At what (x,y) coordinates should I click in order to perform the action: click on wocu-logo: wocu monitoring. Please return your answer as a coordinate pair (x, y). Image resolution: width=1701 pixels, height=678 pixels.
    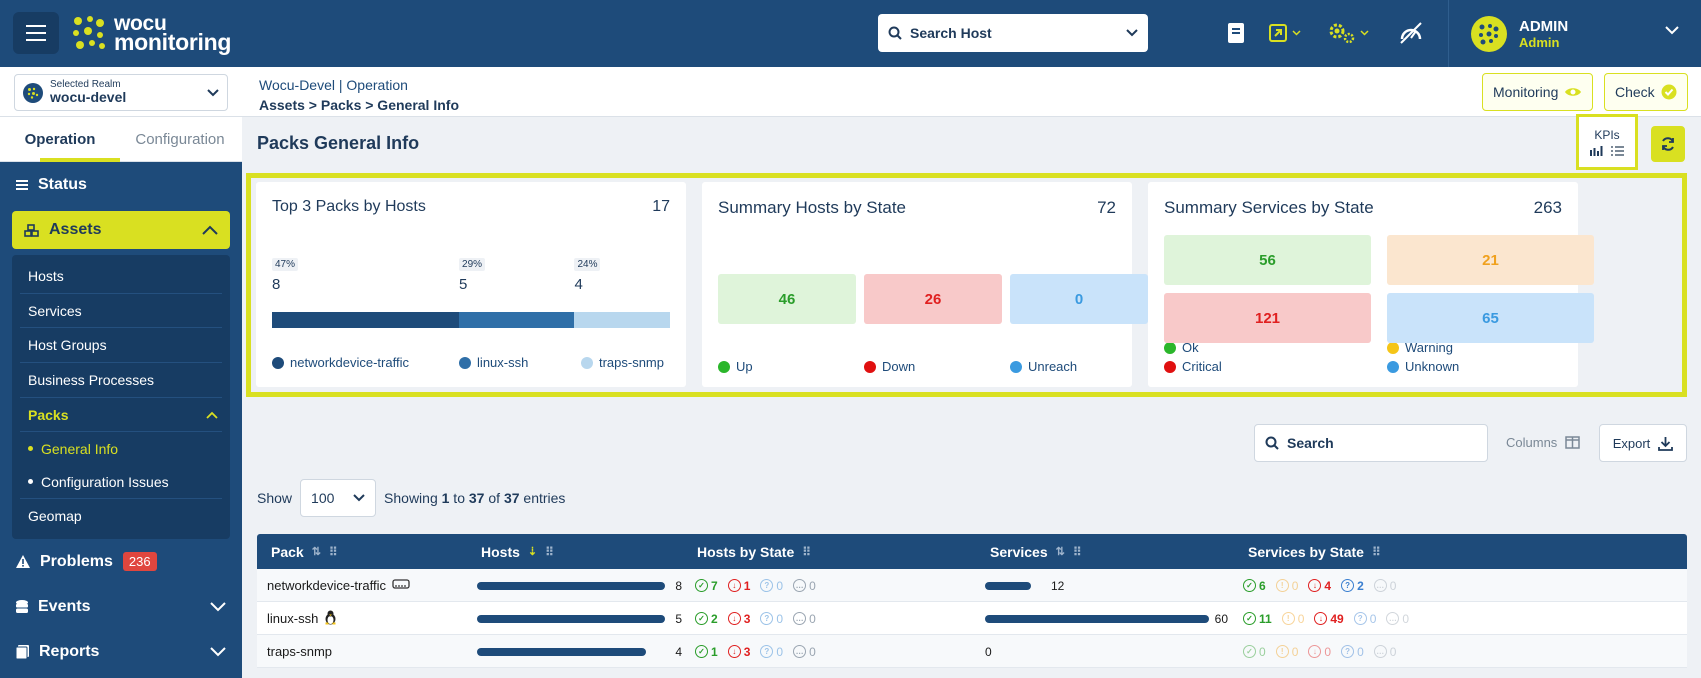
    Looking at the image, I should click on (151, 33).